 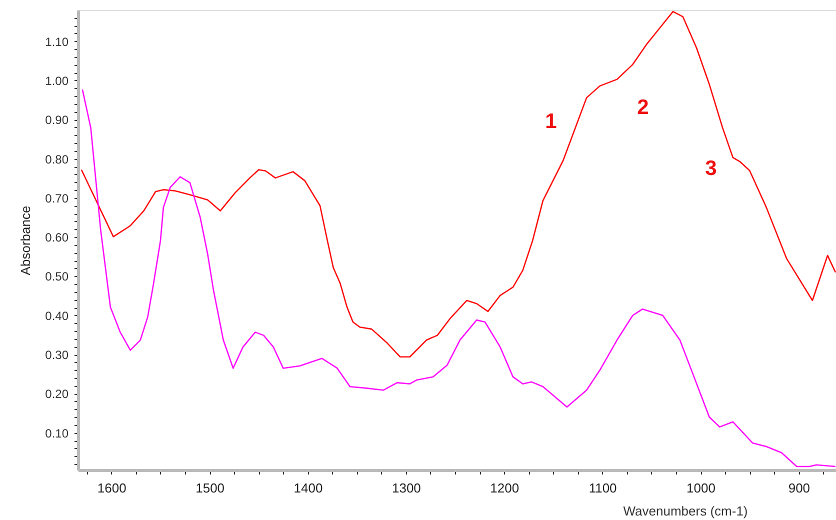 What do you see at coordinates (57, 394) in the screenshot?
I see `y-tick-label: 0.20` at bounding box center [57, 394].